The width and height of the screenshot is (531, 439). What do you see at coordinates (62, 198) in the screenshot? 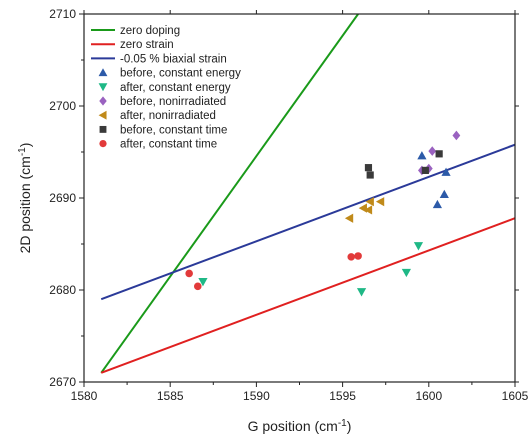
I see `y-tick-label: 2690` at bounding box center [62, 198].